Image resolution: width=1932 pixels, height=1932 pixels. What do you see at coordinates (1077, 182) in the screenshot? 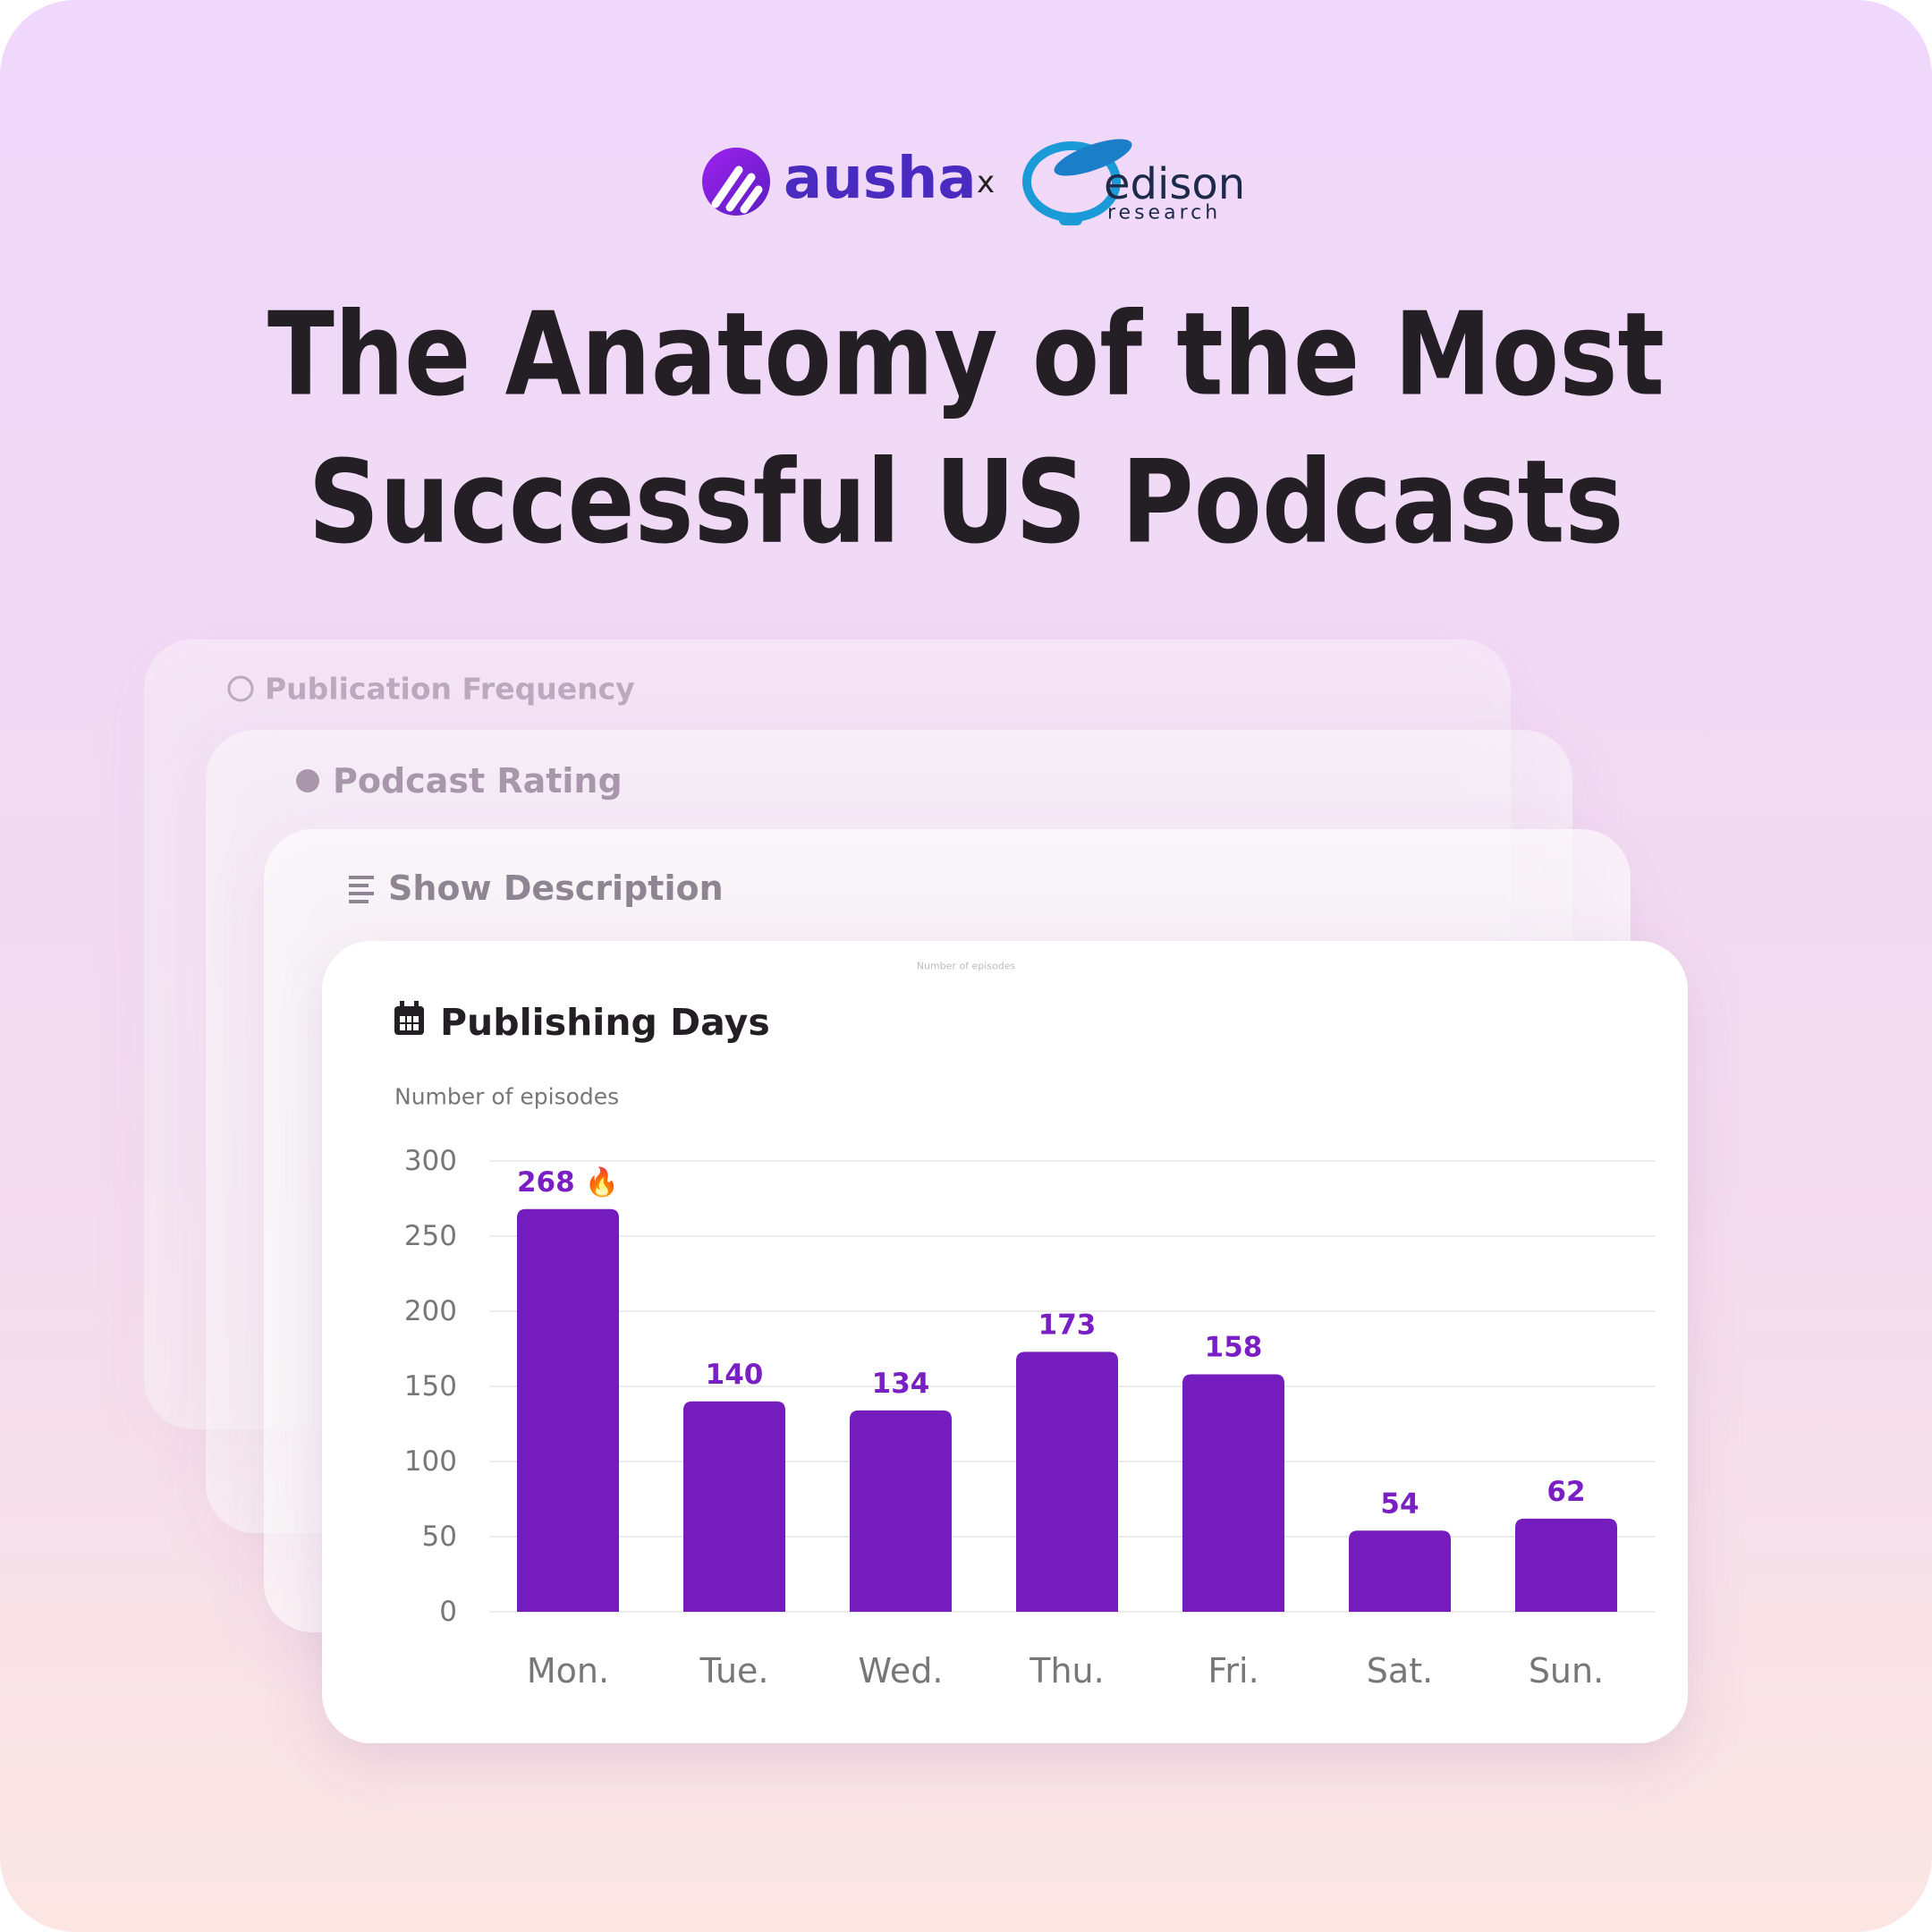
I see `edison-logo` at bounding box center [1077, 182].